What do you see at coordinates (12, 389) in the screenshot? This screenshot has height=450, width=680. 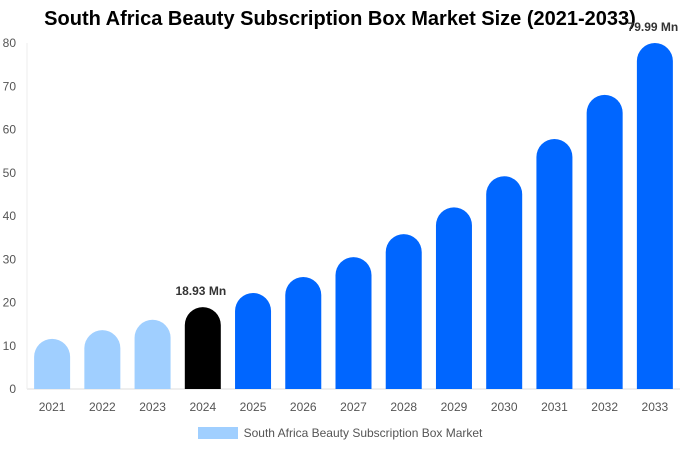 I see `y-tick-label: 0` at bounding box center [12, 389].